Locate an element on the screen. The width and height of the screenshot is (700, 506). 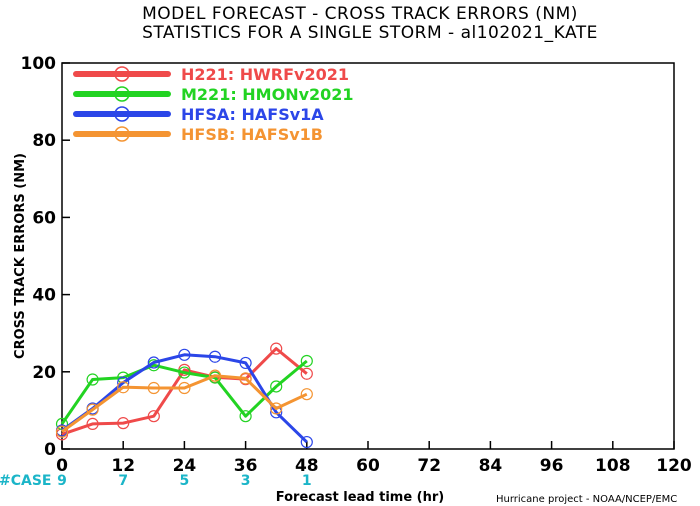
x-tick-label: 84 is located at coordinates (491, 466).